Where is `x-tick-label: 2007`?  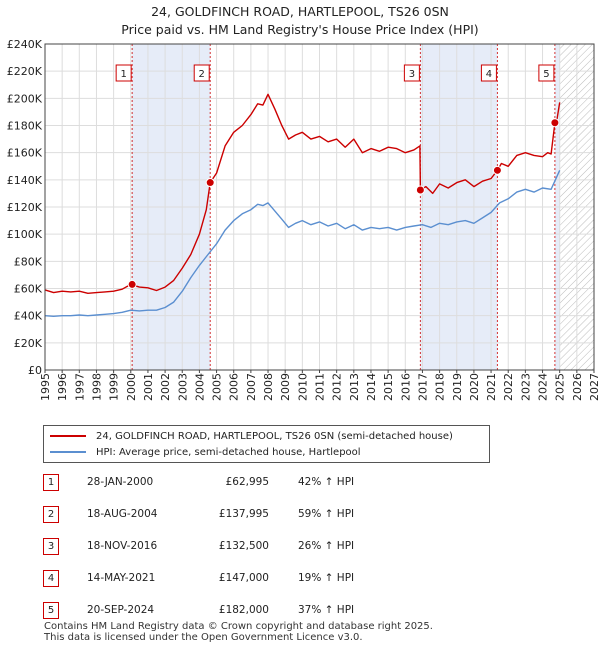
x-tick-label: 2007 is located at coordinates (251, 387).